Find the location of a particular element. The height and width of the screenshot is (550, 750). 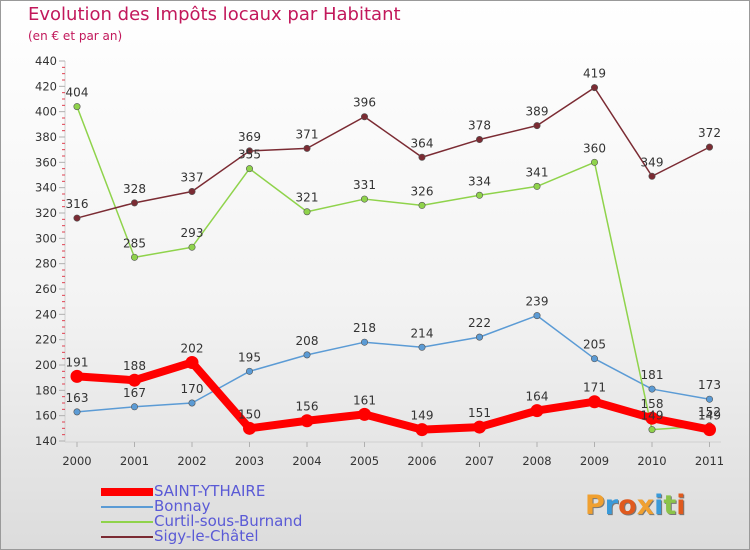

data-label-sigy-le-ch-tel: 378 is located at coordinates (479, 126).